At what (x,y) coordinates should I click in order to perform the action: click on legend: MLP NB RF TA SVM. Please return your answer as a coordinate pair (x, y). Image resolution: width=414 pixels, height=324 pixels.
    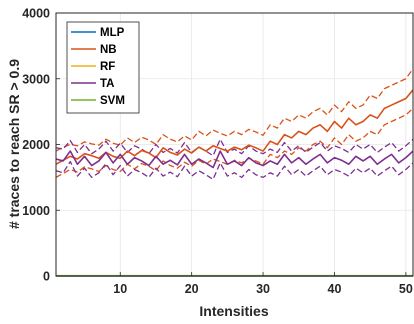
    Looking at the image, I should click on (103, 67).